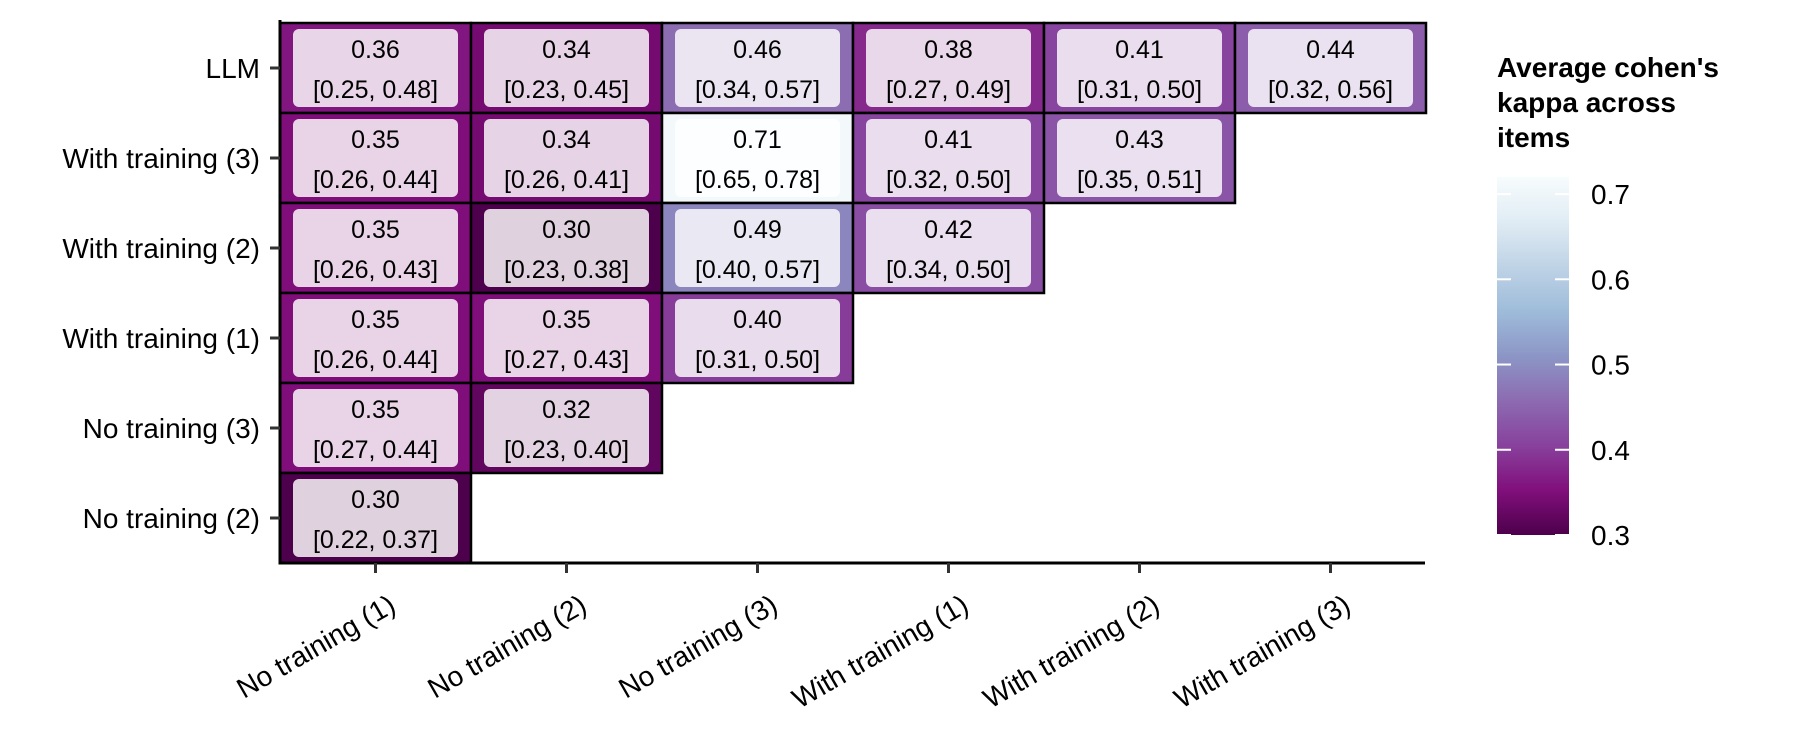 This screenshot has height=750, width=1800. I want to click on heatmap-cell: 0.40 [0.31, 0.50], so click(757, 338).